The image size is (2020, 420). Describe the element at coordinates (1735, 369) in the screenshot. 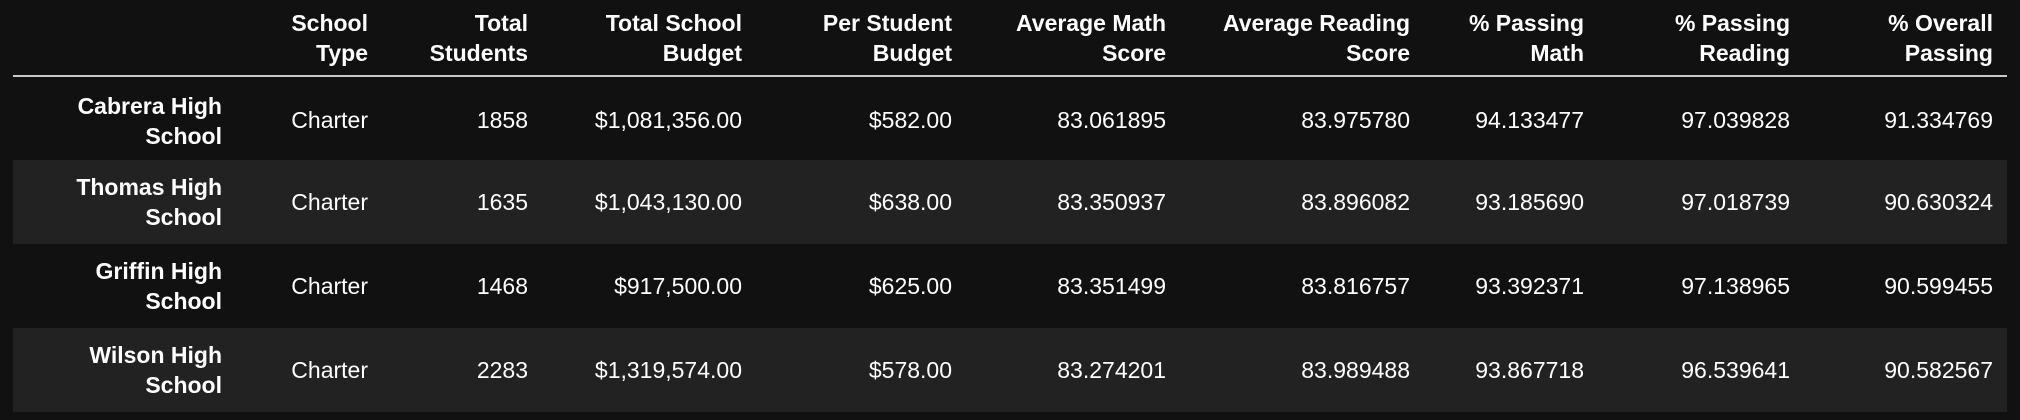

I see `cell-percent-passing-reading: 96.539641` at that location.